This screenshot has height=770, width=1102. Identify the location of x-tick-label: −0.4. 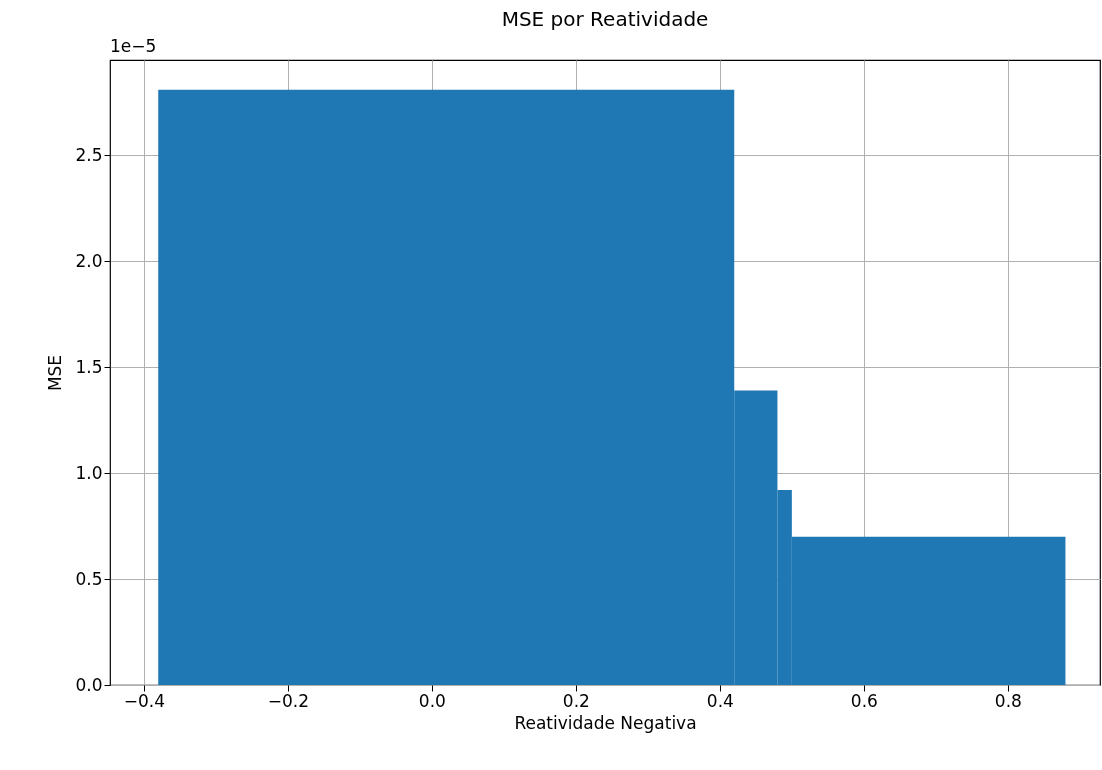
(144, 700).